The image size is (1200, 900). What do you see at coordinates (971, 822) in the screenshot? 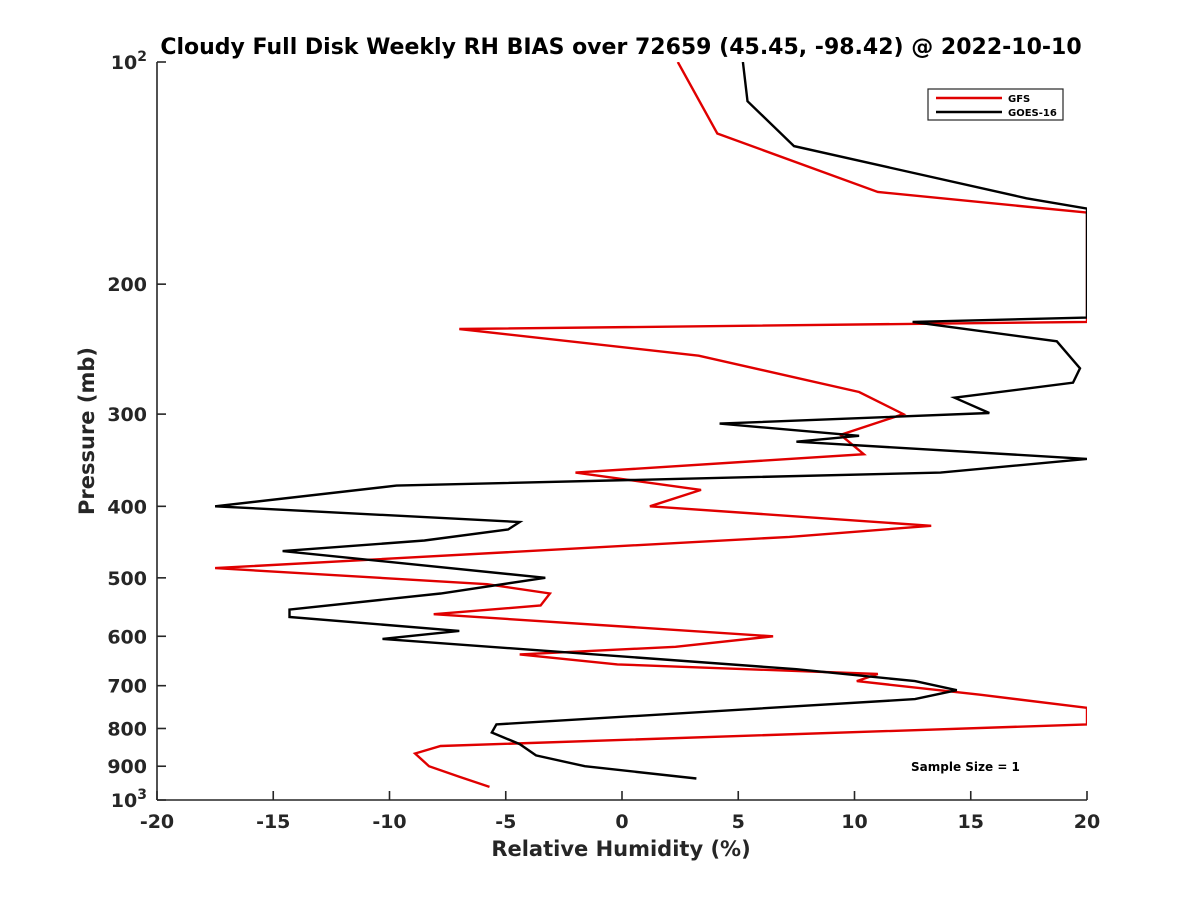
I see `x-tick-label: 15` at bounding box center [971, 822].